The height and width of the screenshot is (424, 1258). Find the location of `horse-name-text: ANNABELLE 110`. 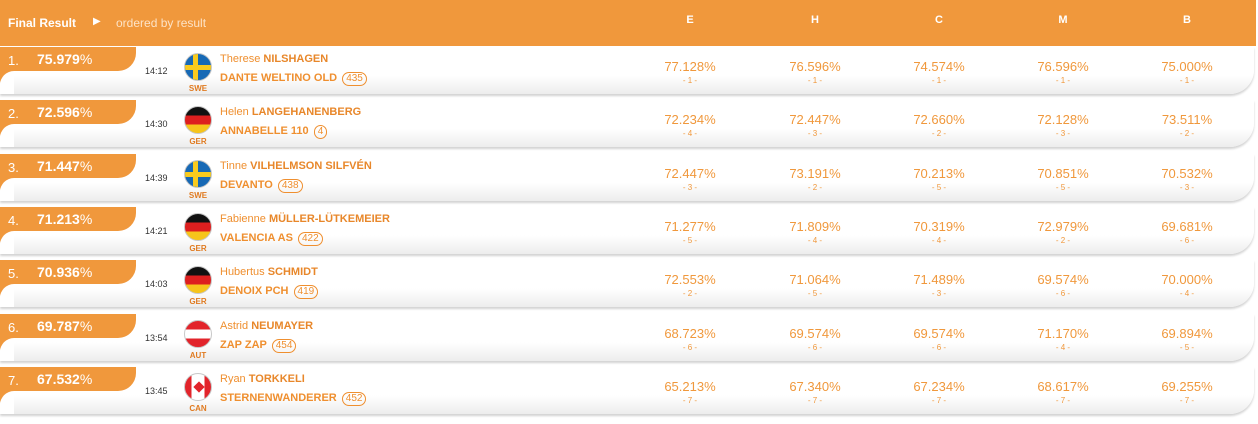

horse-name-text: ANNABELLE 110 is located at coordinates (264, 131).